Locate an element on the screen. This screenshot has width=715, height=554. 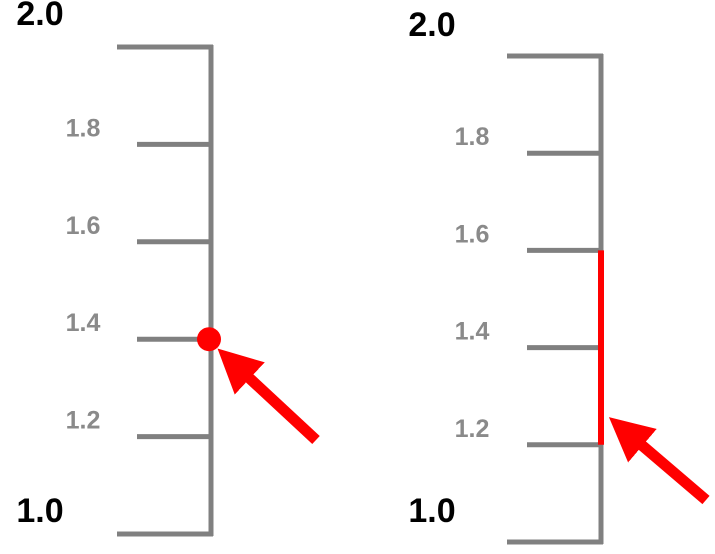
value-marker-point is located at coordinates (209, 339).